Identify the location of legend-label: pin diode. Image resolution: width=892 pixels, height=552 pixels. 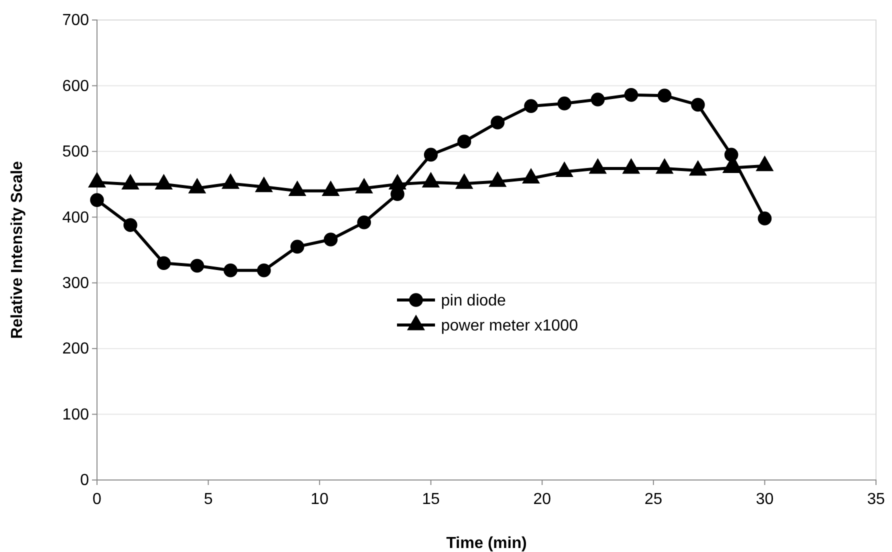
(473, 301).